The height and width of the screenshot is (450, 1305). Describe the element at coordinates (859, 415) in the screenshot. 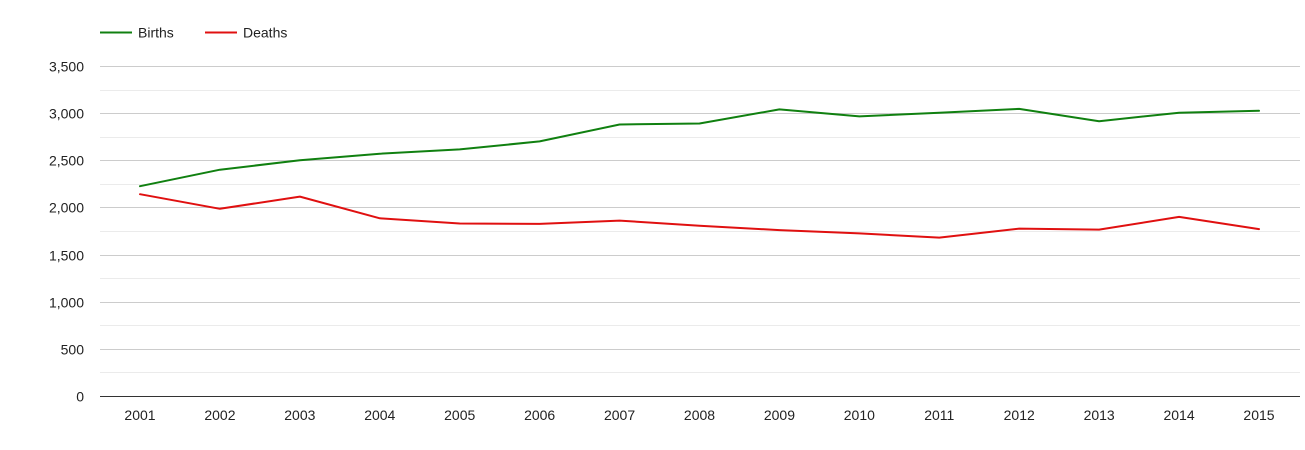

I see `x-tick-label: 2010` at that location.